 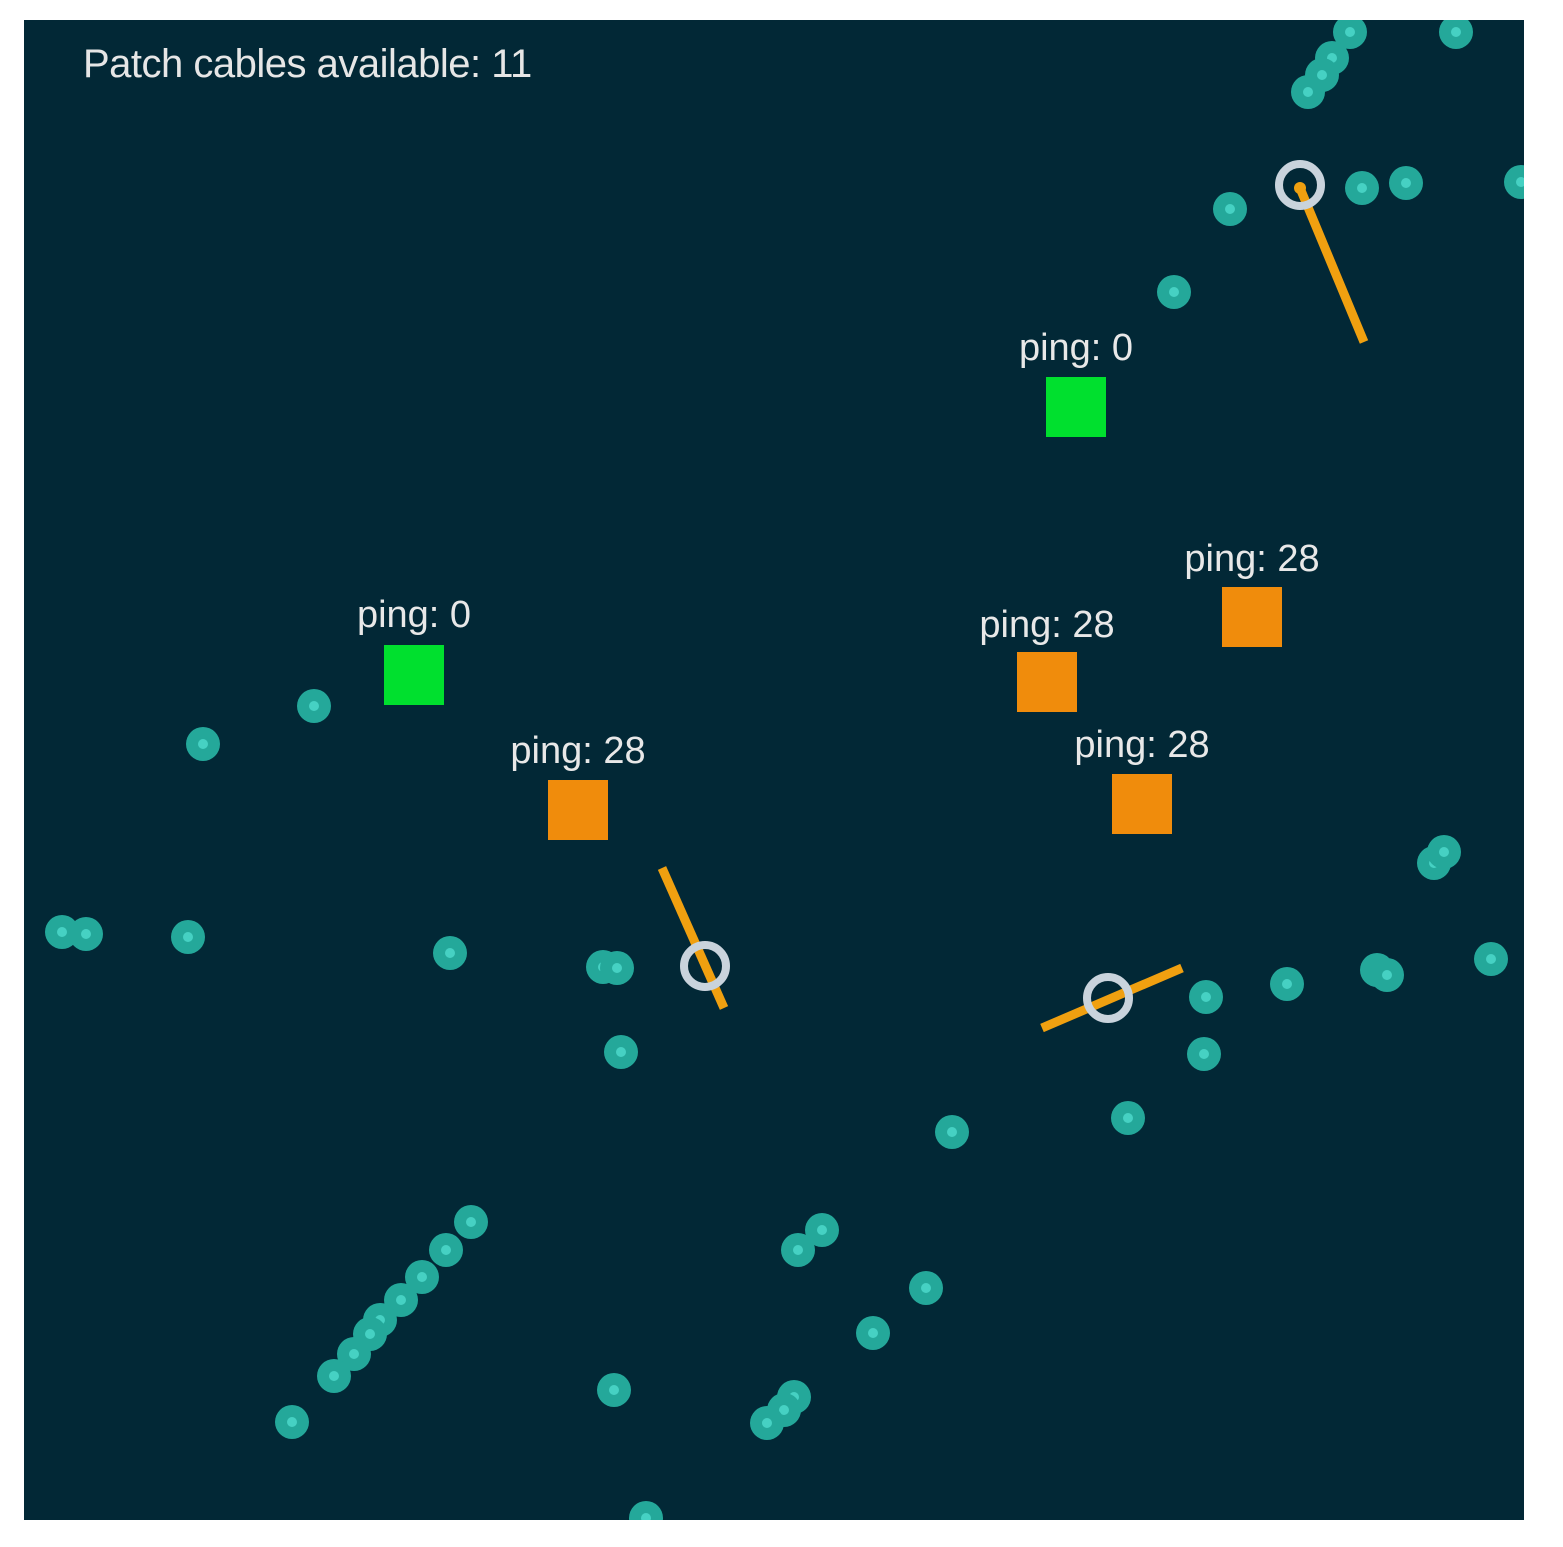 What do you see at coordinates (307, 64) in the screenshot?
I see `patch-cables-counter: Patch cables available: 11` at bounding box center [307, 64].